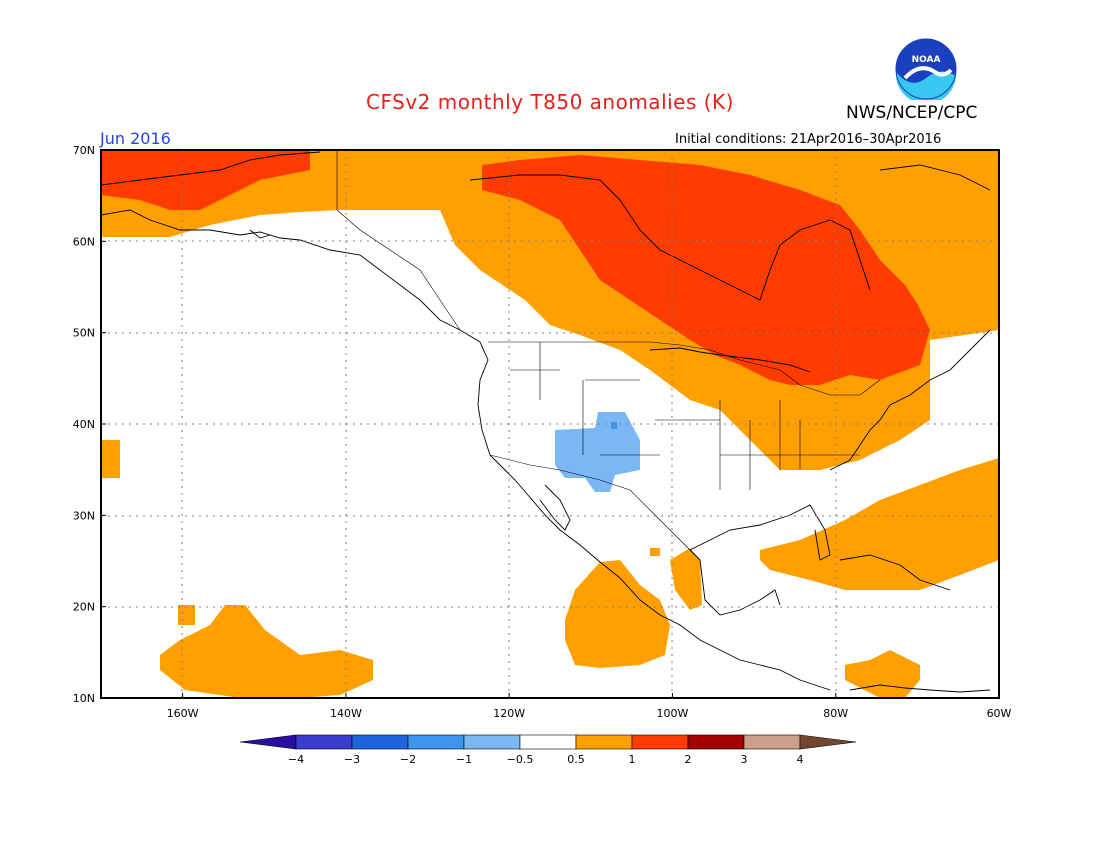 This screenshot has height=850, width=1100. Describe the element at coordinates (84, 698) in the screenshot. I see `lat-label: 10N` at that location.